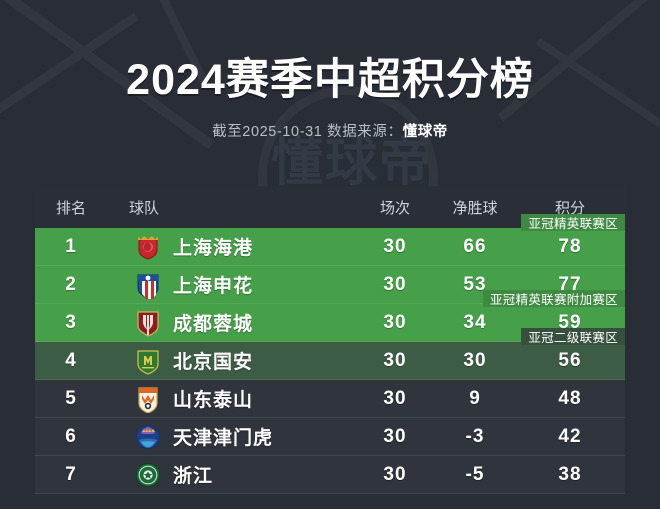 This screenshot has width=660, height=509. Describe the element at coordinates (570, 246) in the screenshot. I see `cell-points: 78` at that location.